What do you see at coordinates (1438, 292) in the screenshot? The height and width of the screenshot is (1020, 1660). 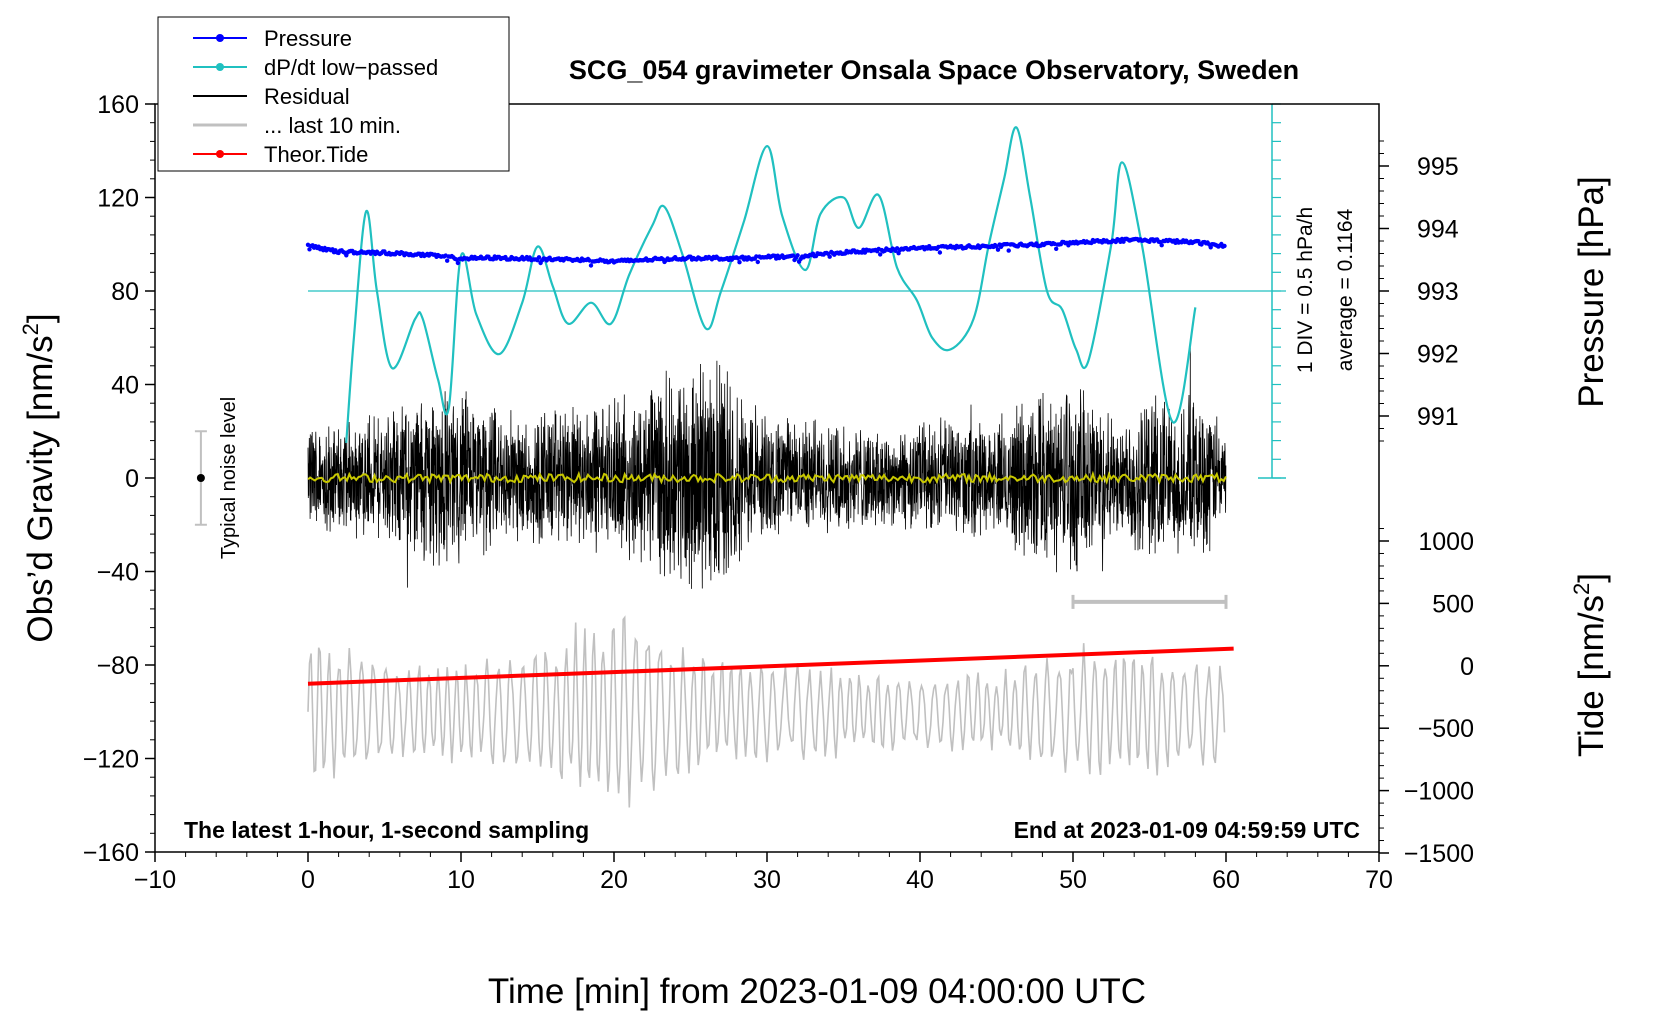 I see `pressure-tick-label: 993` at bounding box center [1438, 292].